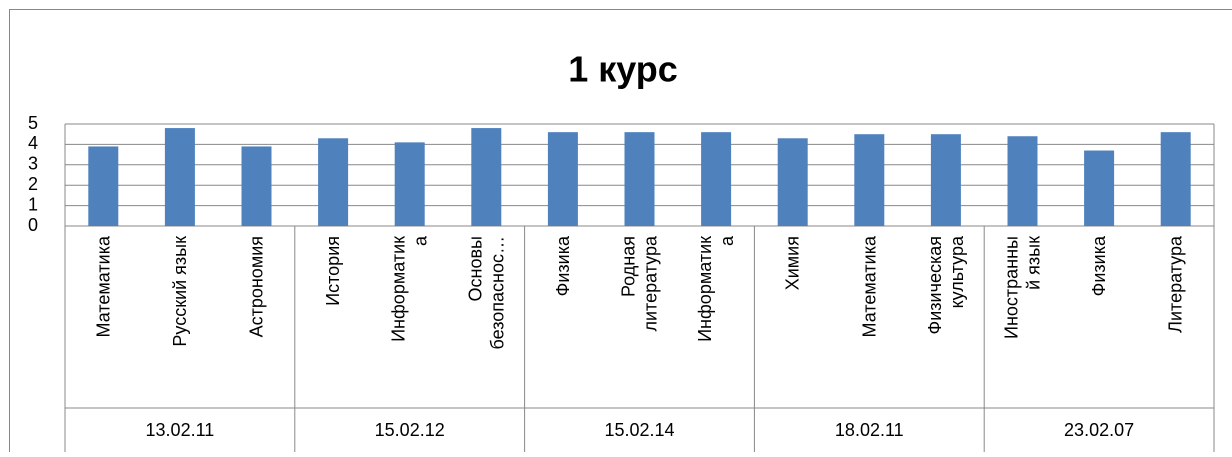 The height and width of the screenshot is (457, 1232). What do you see at coordinates (623, 69) in the screenshot?
I see `chart-title: 1 курс` at bounding box center [623, 69].